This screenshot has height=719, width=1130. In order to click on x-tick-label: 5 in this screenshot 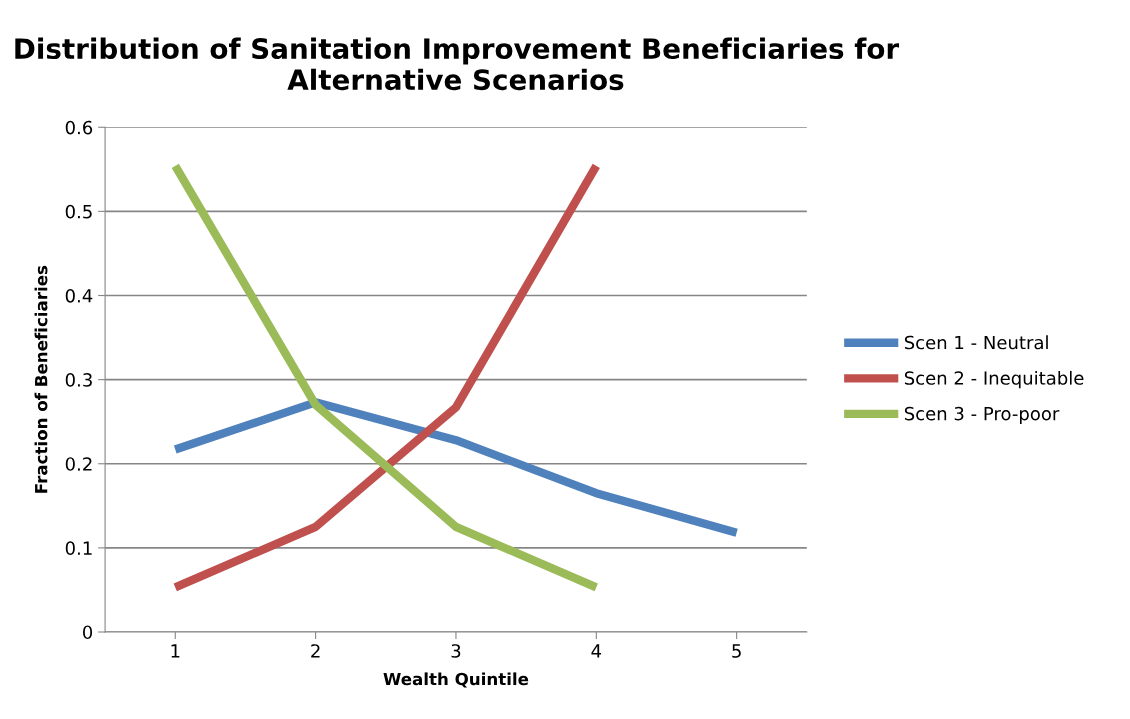, I will do `click(736, 651)`.